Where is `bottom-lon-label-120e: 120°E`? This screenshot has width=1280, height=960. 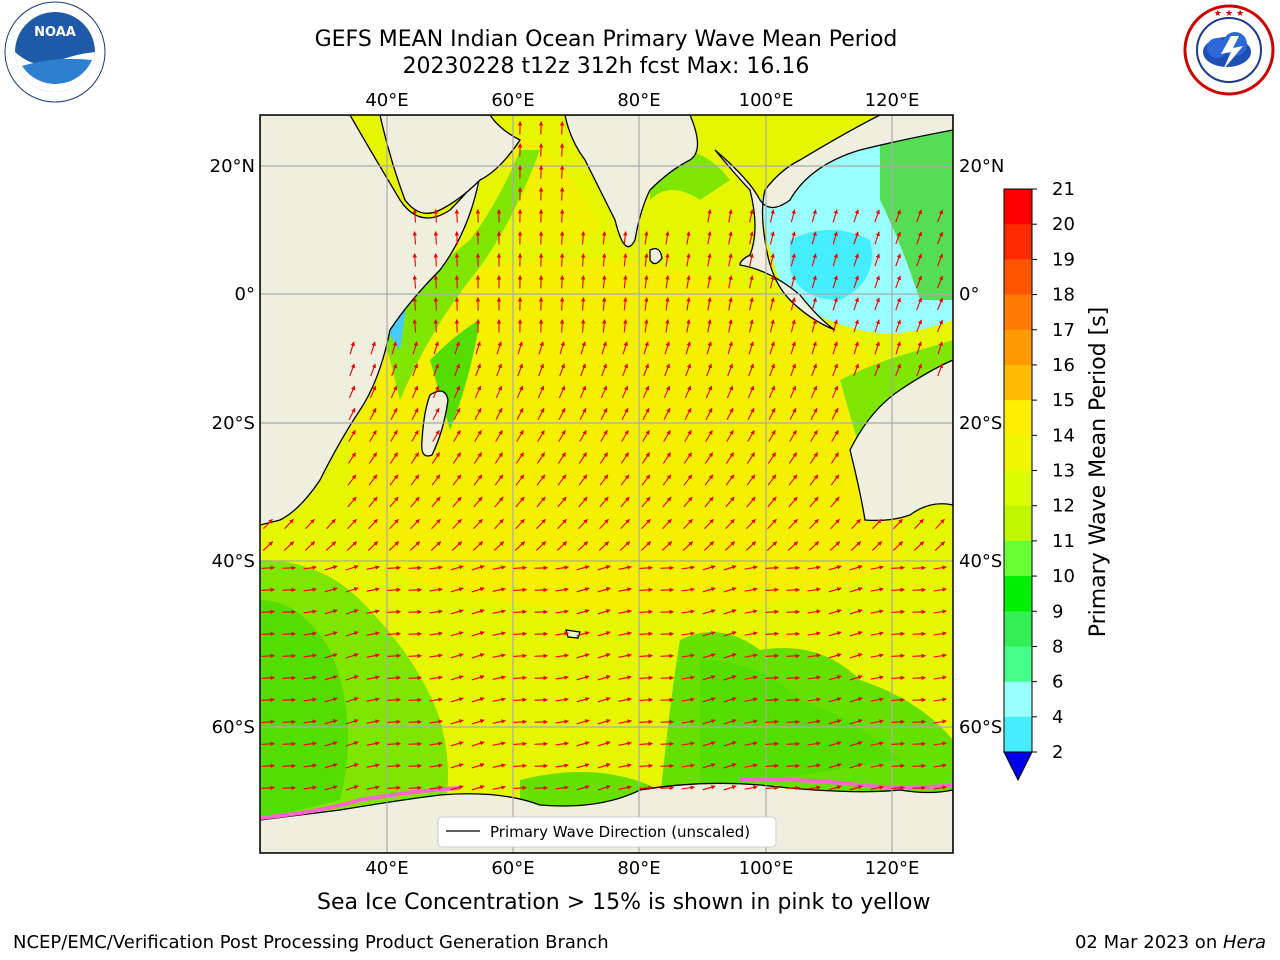
bottom-lon-label-120e: 120°E is located at coordinates (892, 868).